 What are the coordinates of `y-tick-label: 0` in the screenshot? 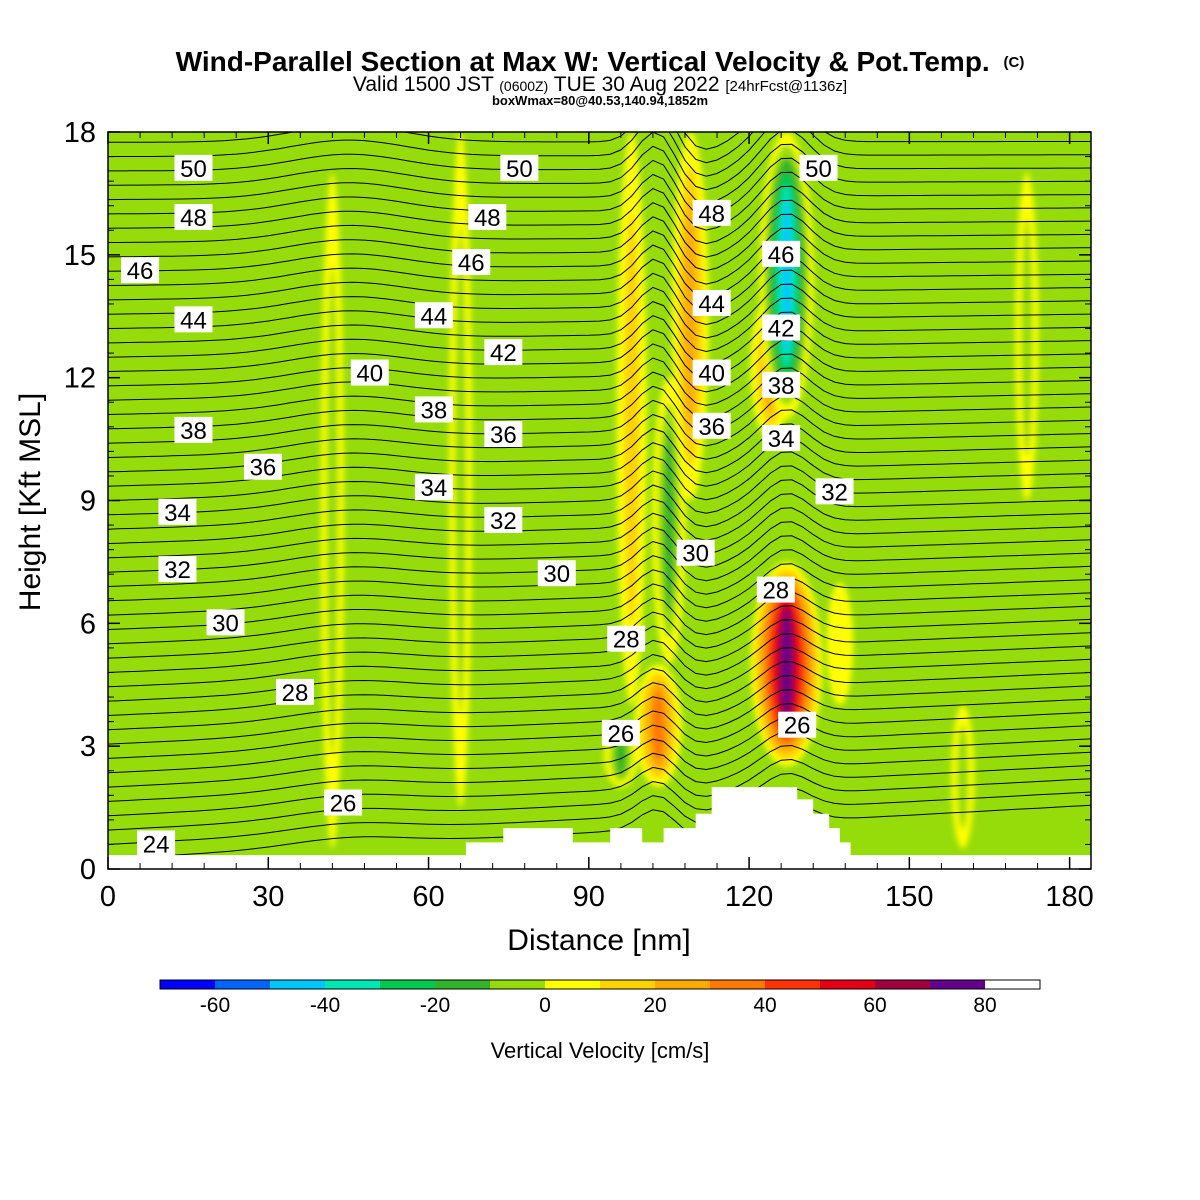 It's located at (88, 870).